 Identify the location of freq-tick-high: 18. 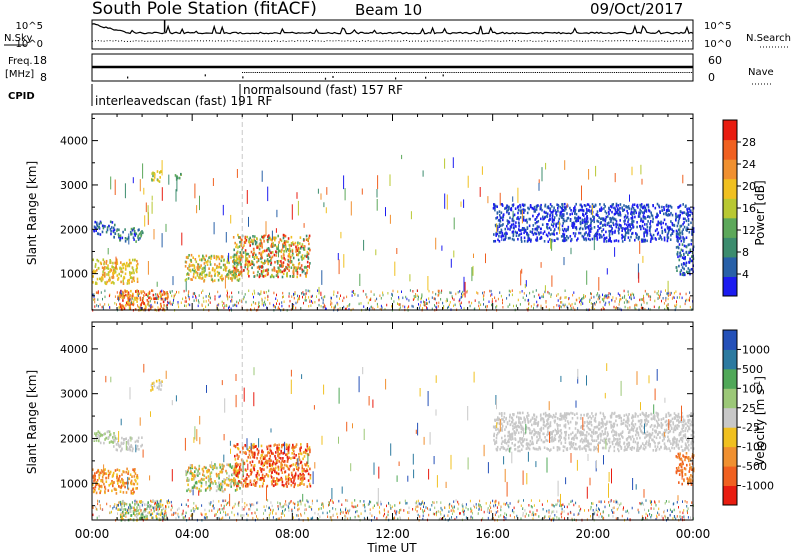
(40, 60).